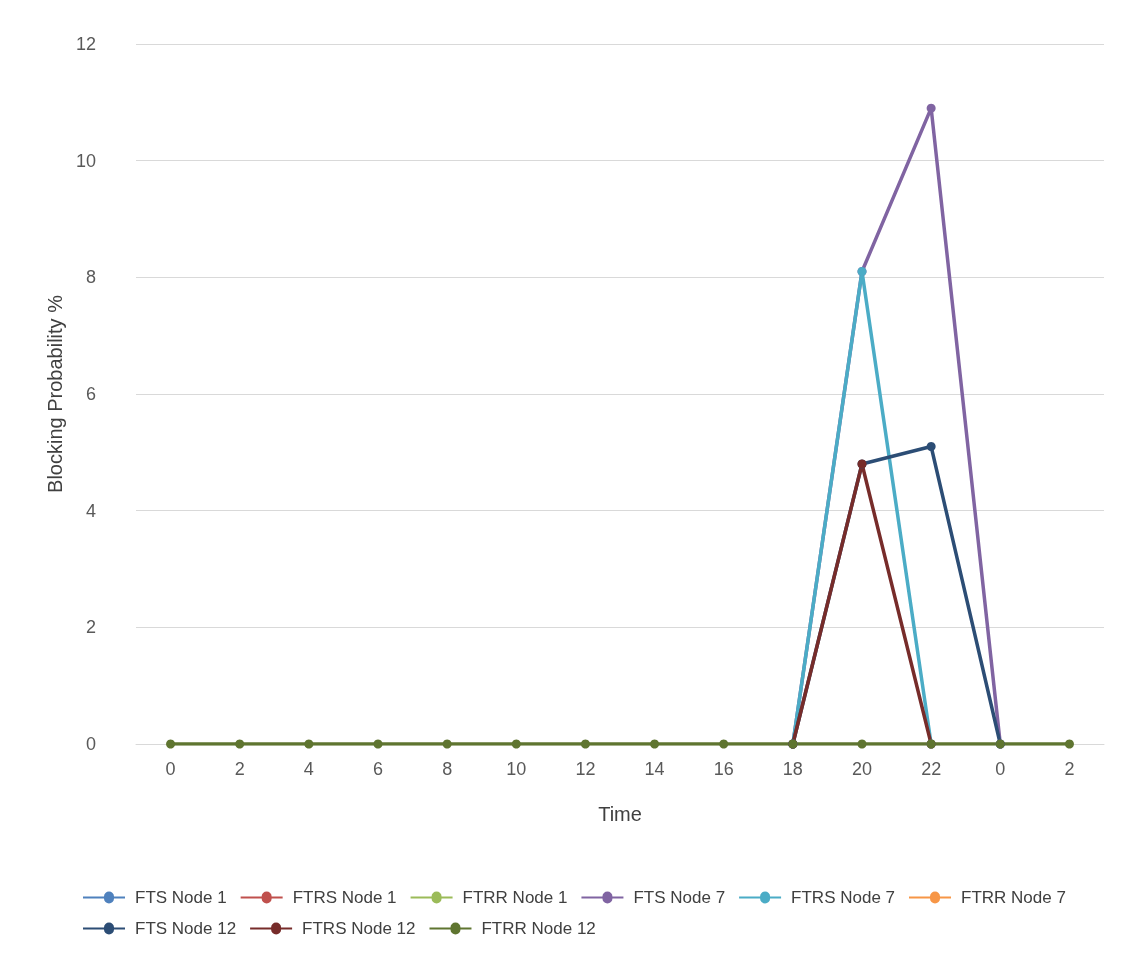 This screenshot has height=970, width=1144. What do you see at coordinates (792, 769) in the screenshot?
I see `x-tick-label: 18` at bounding box center [792, 769].